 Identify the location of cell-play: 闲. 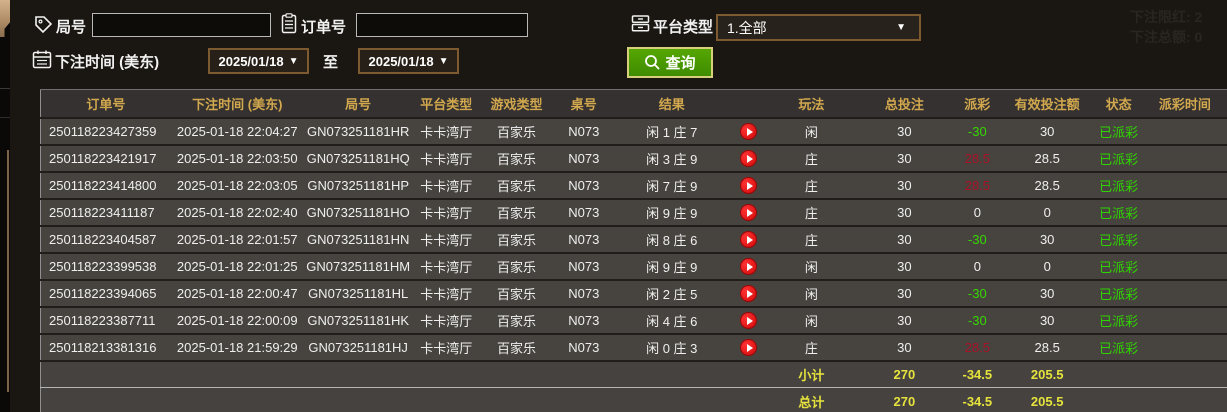
(811, 294).